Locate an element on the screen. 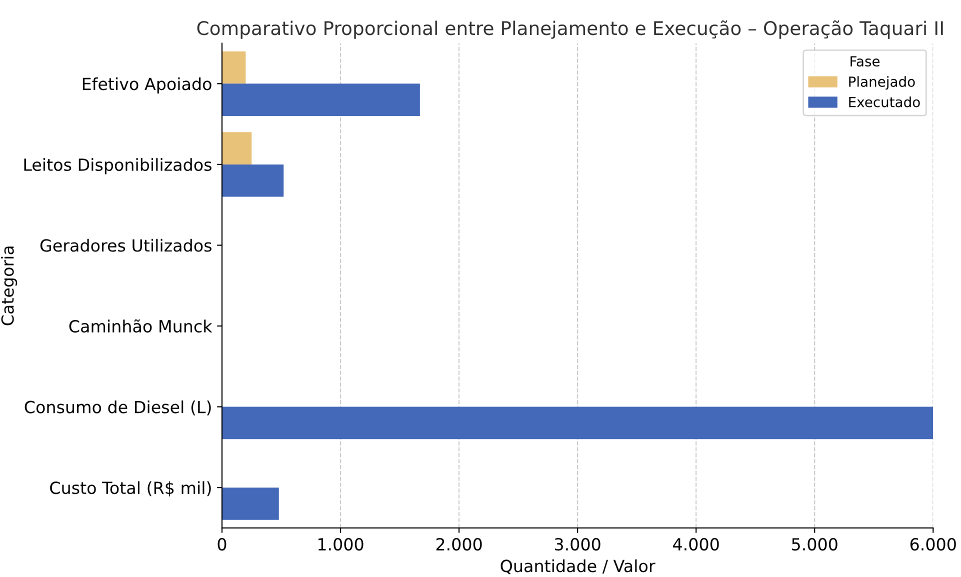  x-tick-label: 2.000 is located at coordinates (459, 544).